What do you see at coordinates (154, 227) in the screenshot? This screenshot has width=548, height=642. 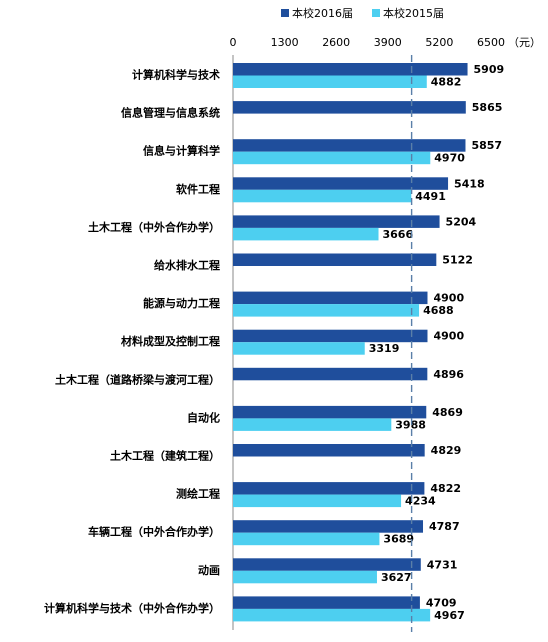 I see `category-label: 土木工程（中外合作办学）` at bounding box center [154, 227].